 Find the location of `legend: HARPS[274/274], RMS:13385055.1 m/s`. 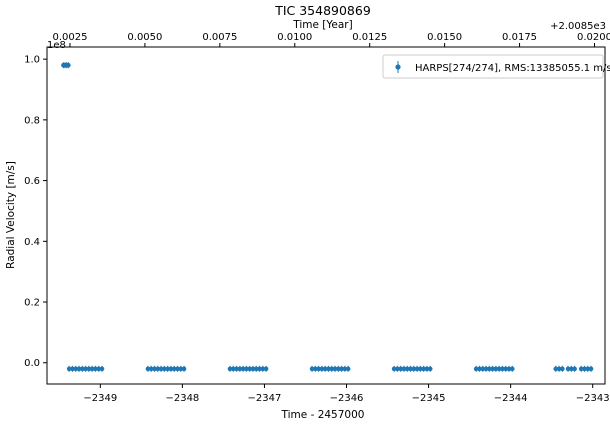

legend: HARPS[274/274], RMS:13385055.1 m/s is located at coordinates (496, 66).